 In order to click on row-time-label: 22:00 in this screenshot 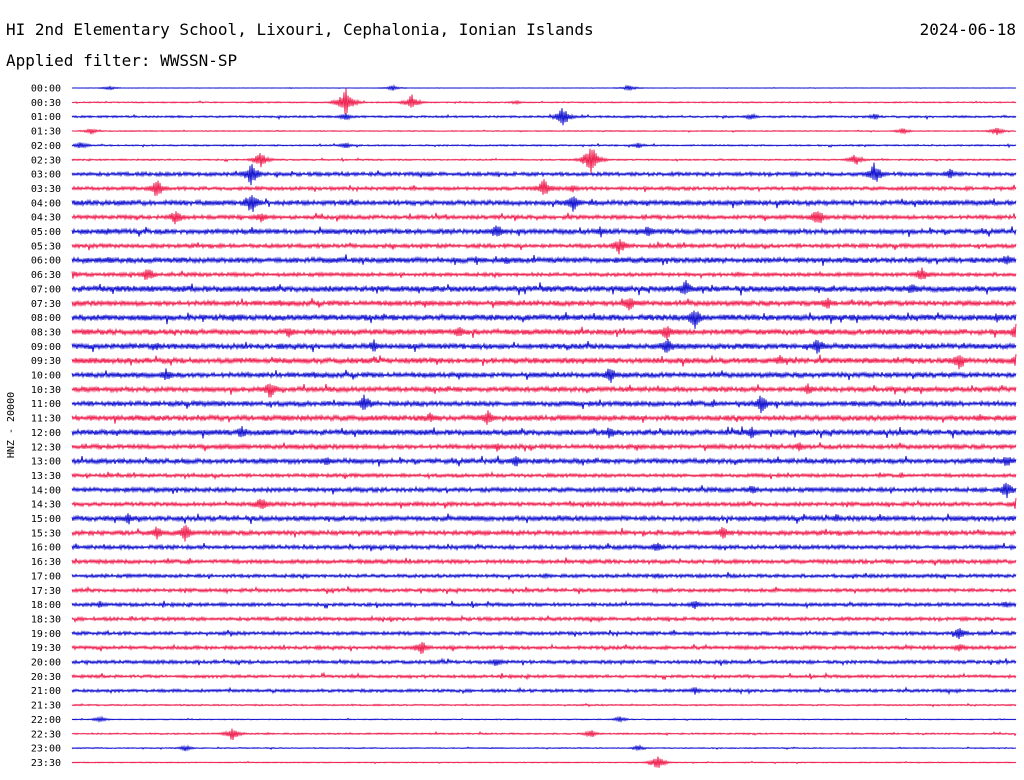, I will do `click(46, 720)`.